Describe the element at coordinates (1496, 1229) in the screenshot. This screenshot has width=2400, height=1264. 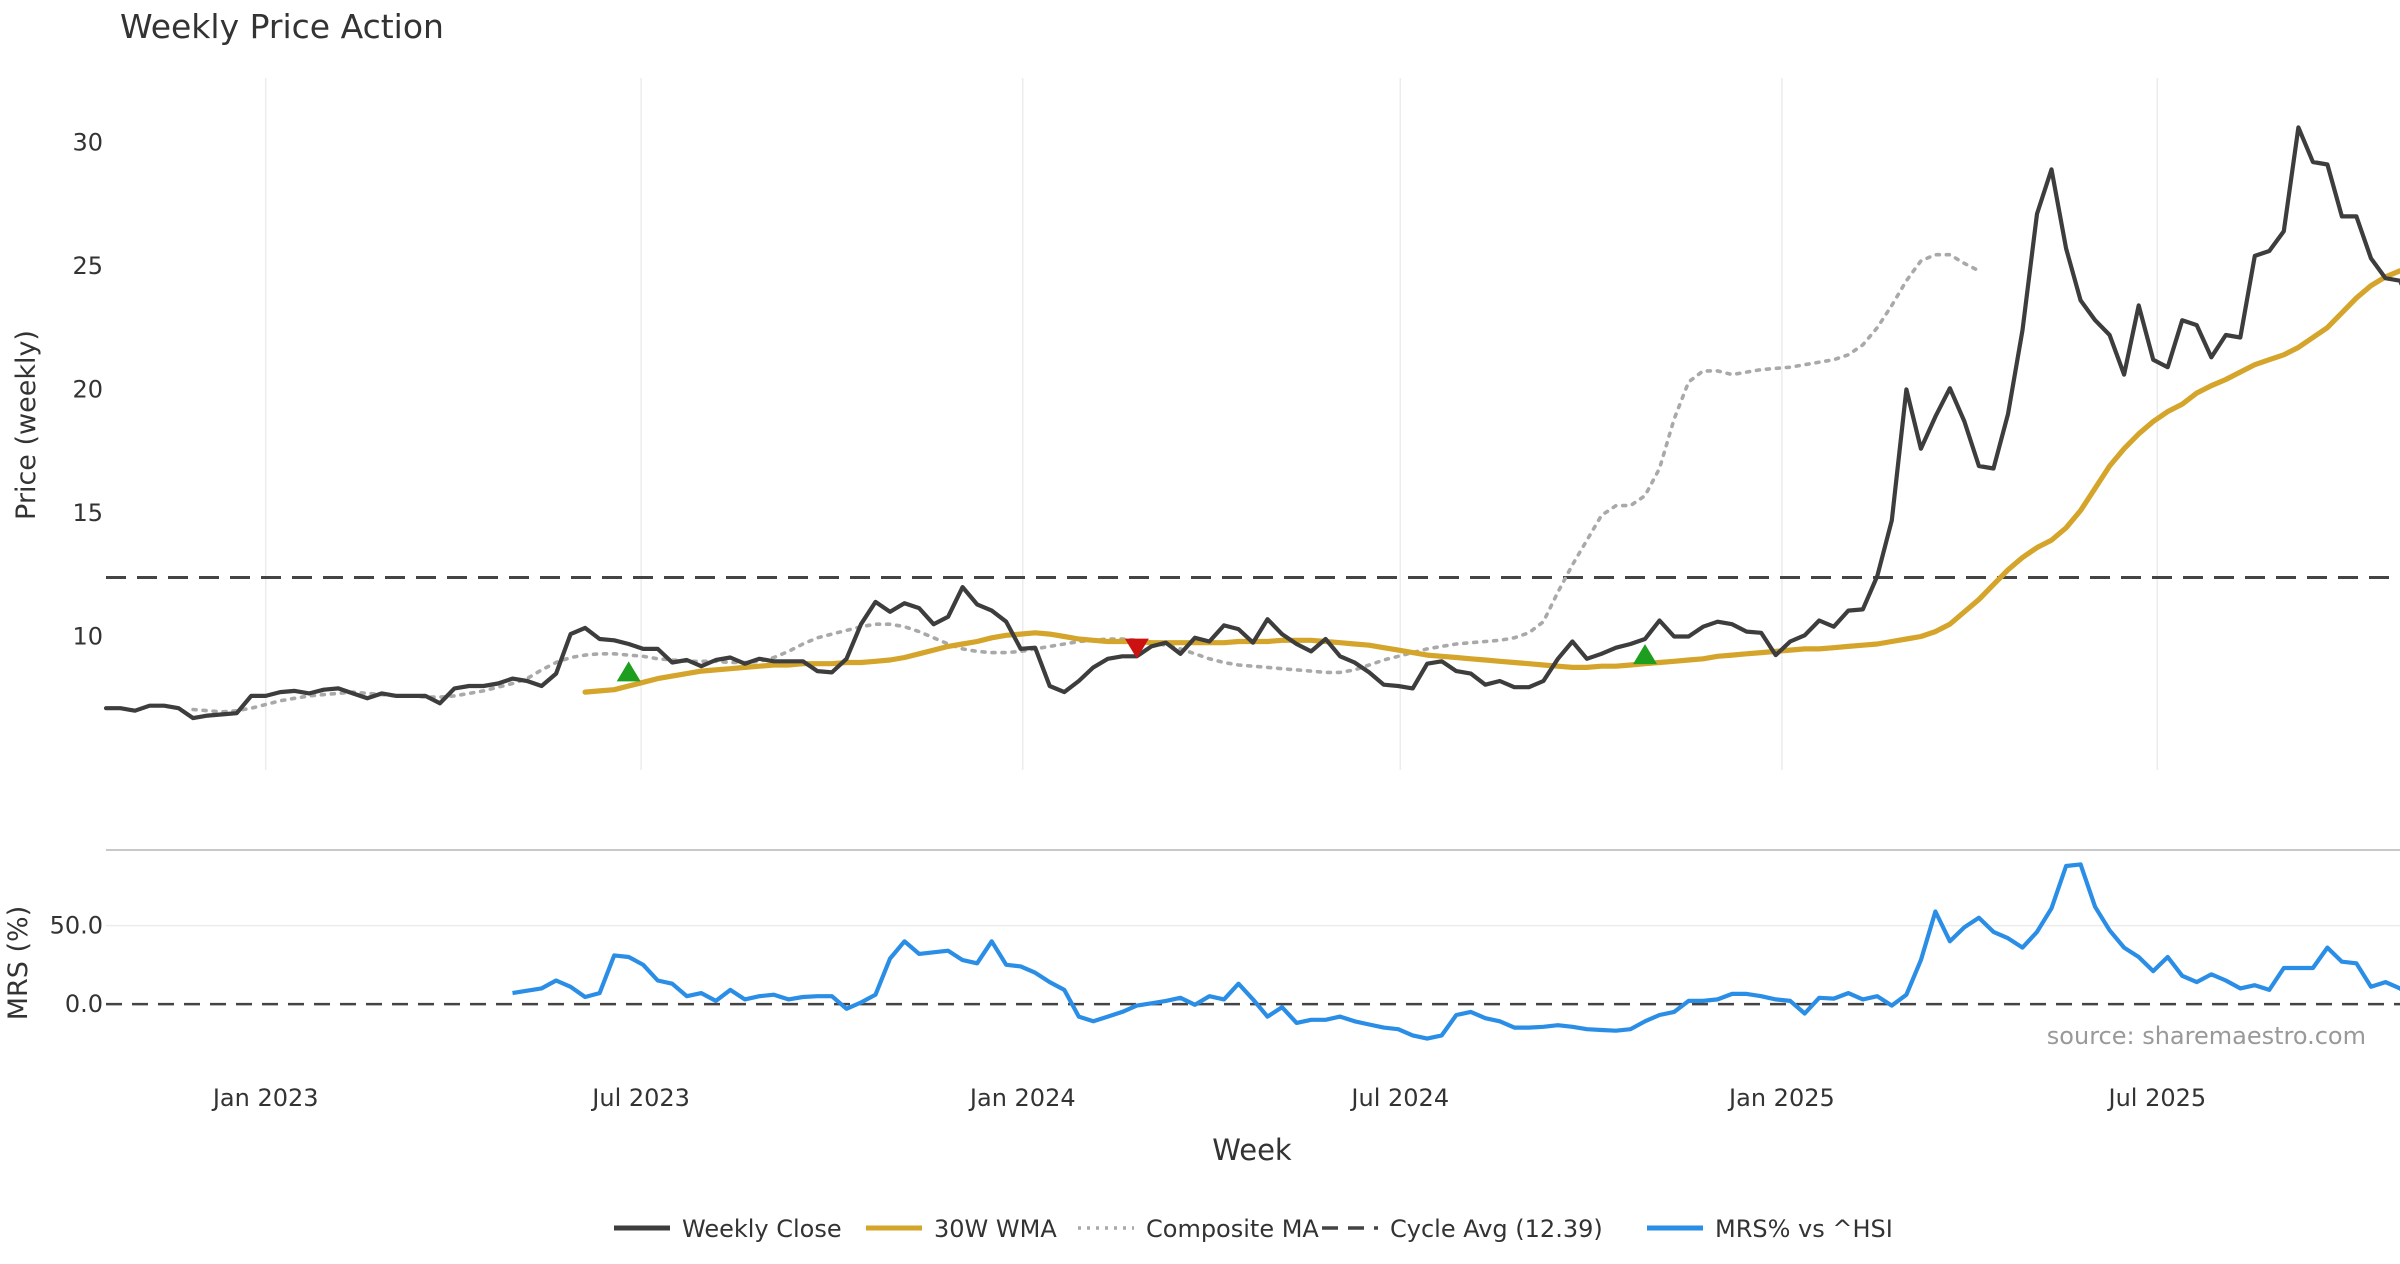
I see `legend-label: Cycle Avg (12.39)` at that location.